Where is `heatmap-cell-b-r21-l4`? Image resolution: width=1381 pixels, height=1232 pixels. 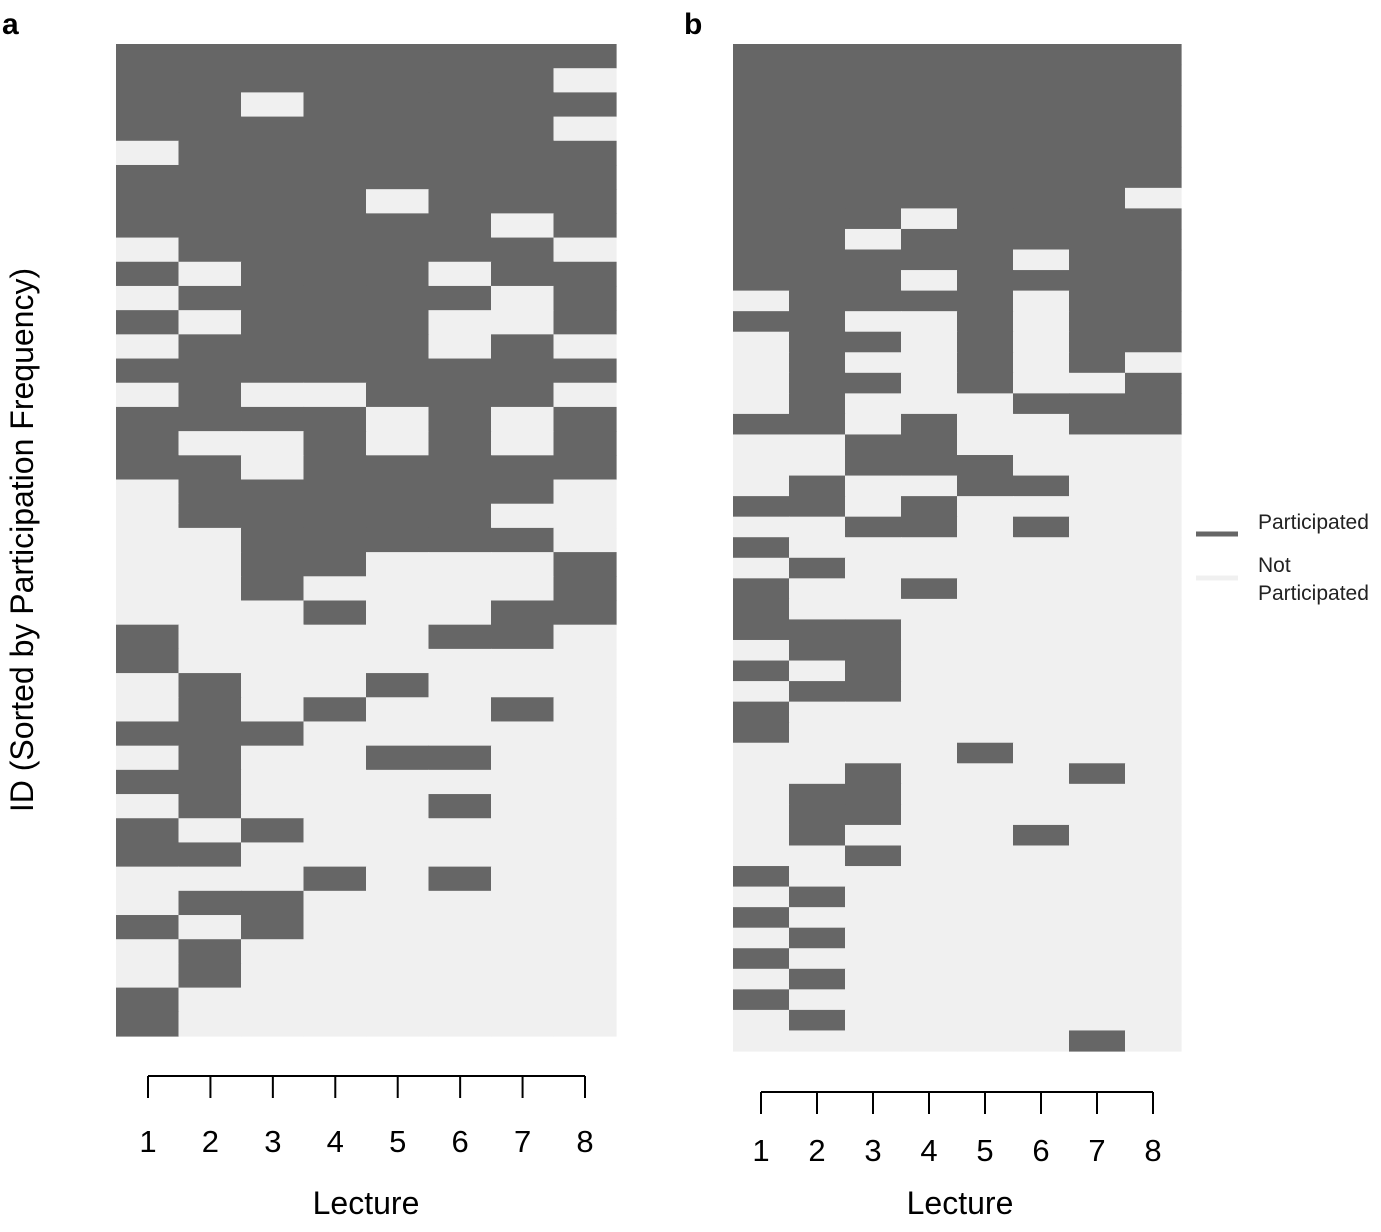 heatmap-cell-b-r21-l4 is located at coordinates (929, 466).